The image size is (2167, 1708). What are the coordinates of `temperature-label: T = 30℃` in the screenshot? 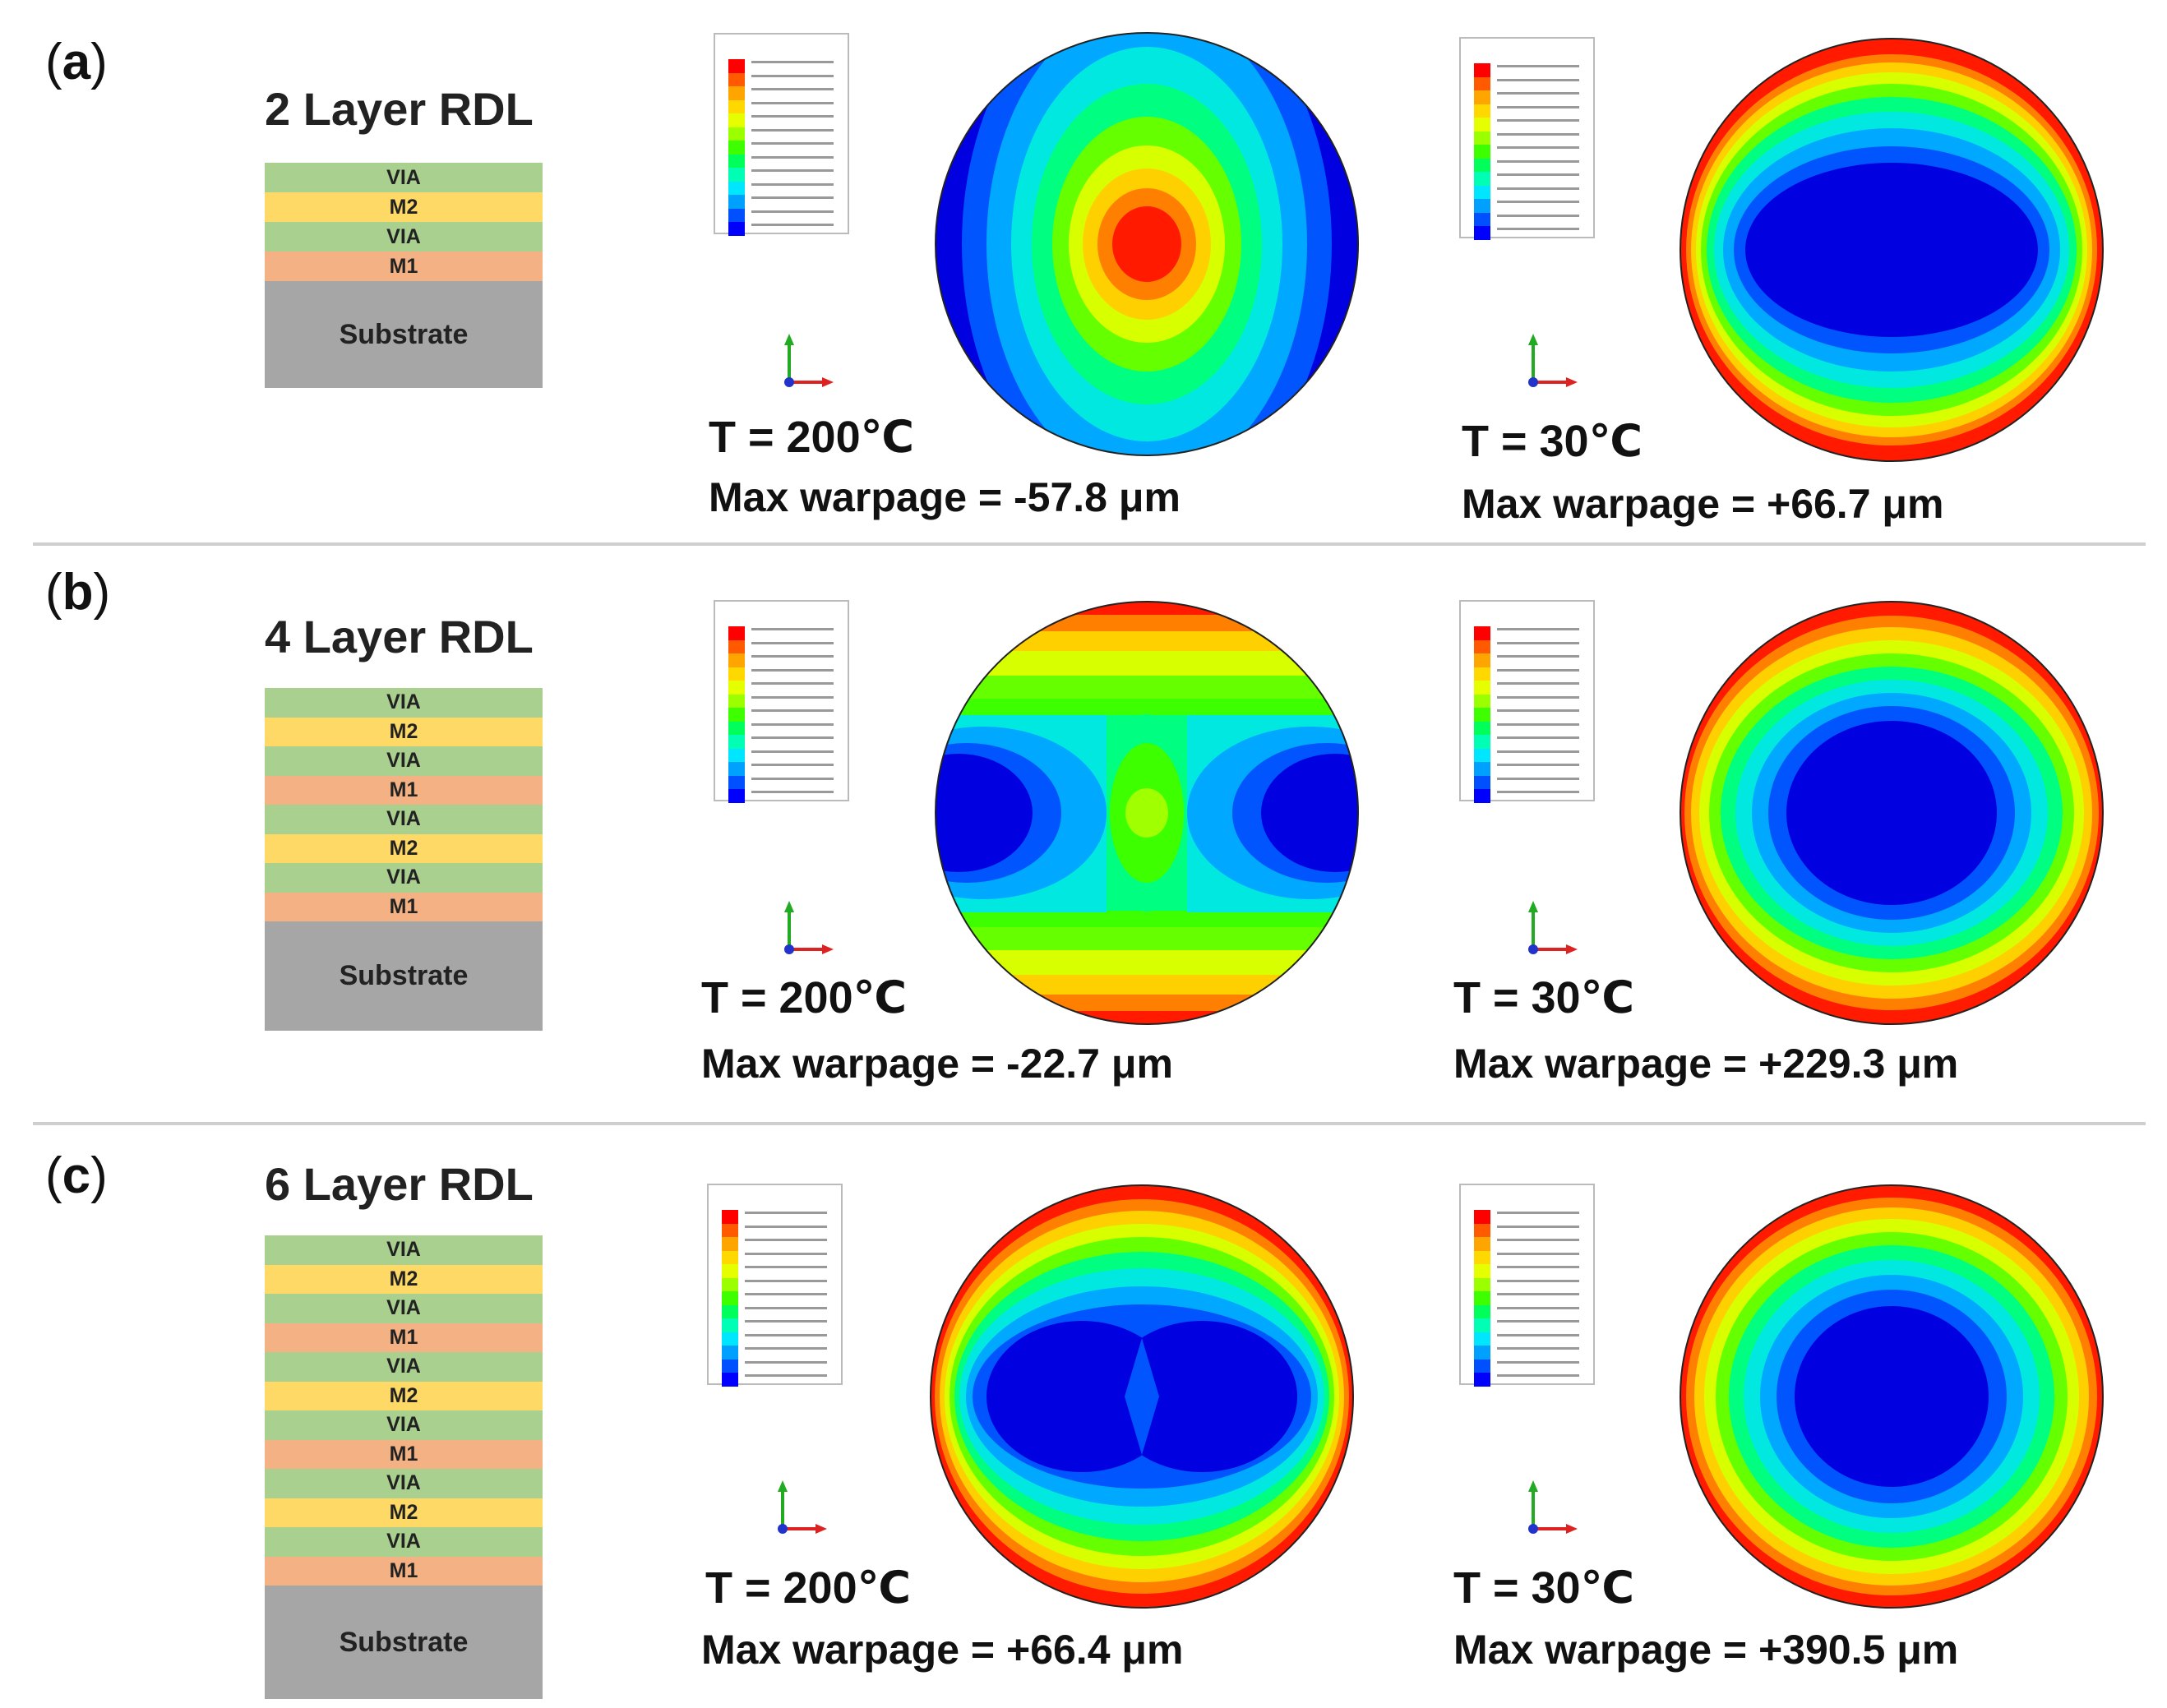 It's located at (1544, 997).